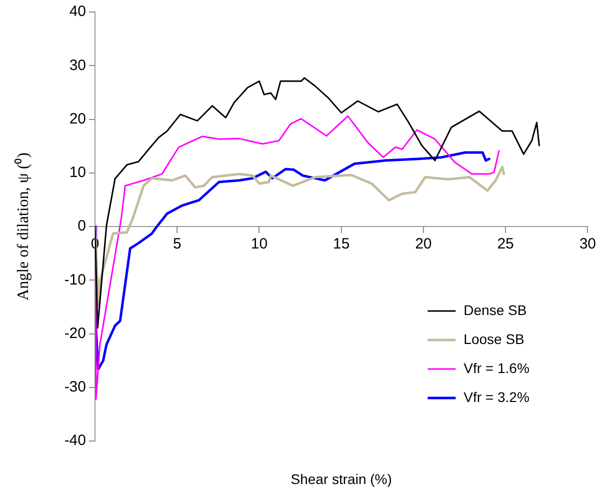  I want to click on y-tick-label: 0, so click(82, 226).